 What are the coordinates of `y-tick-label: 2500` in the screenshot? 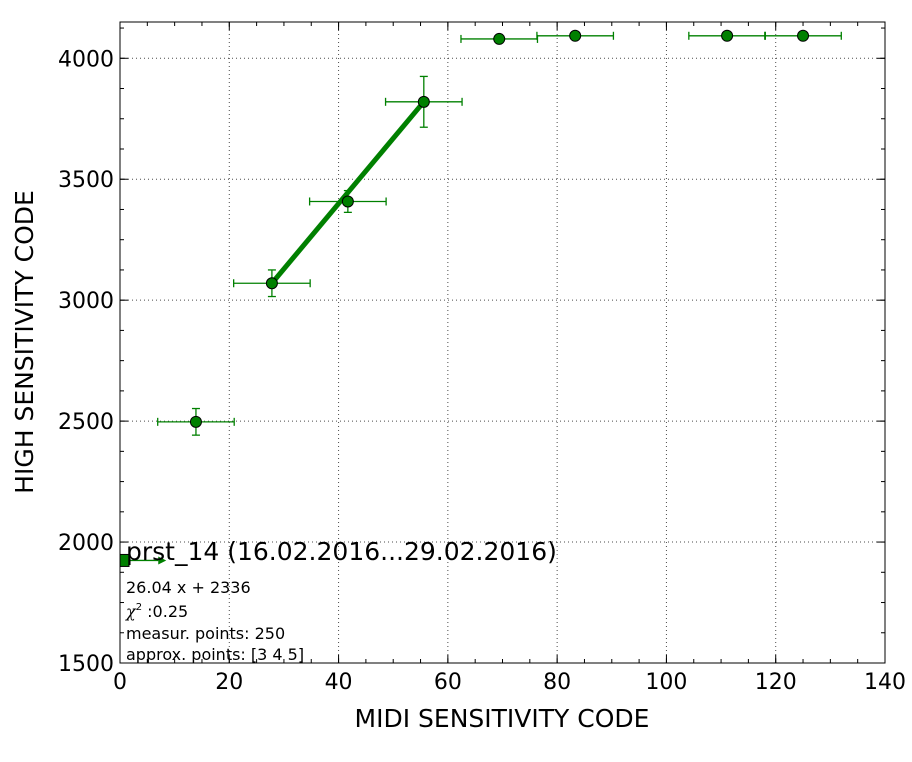 It's located at (86, 422).